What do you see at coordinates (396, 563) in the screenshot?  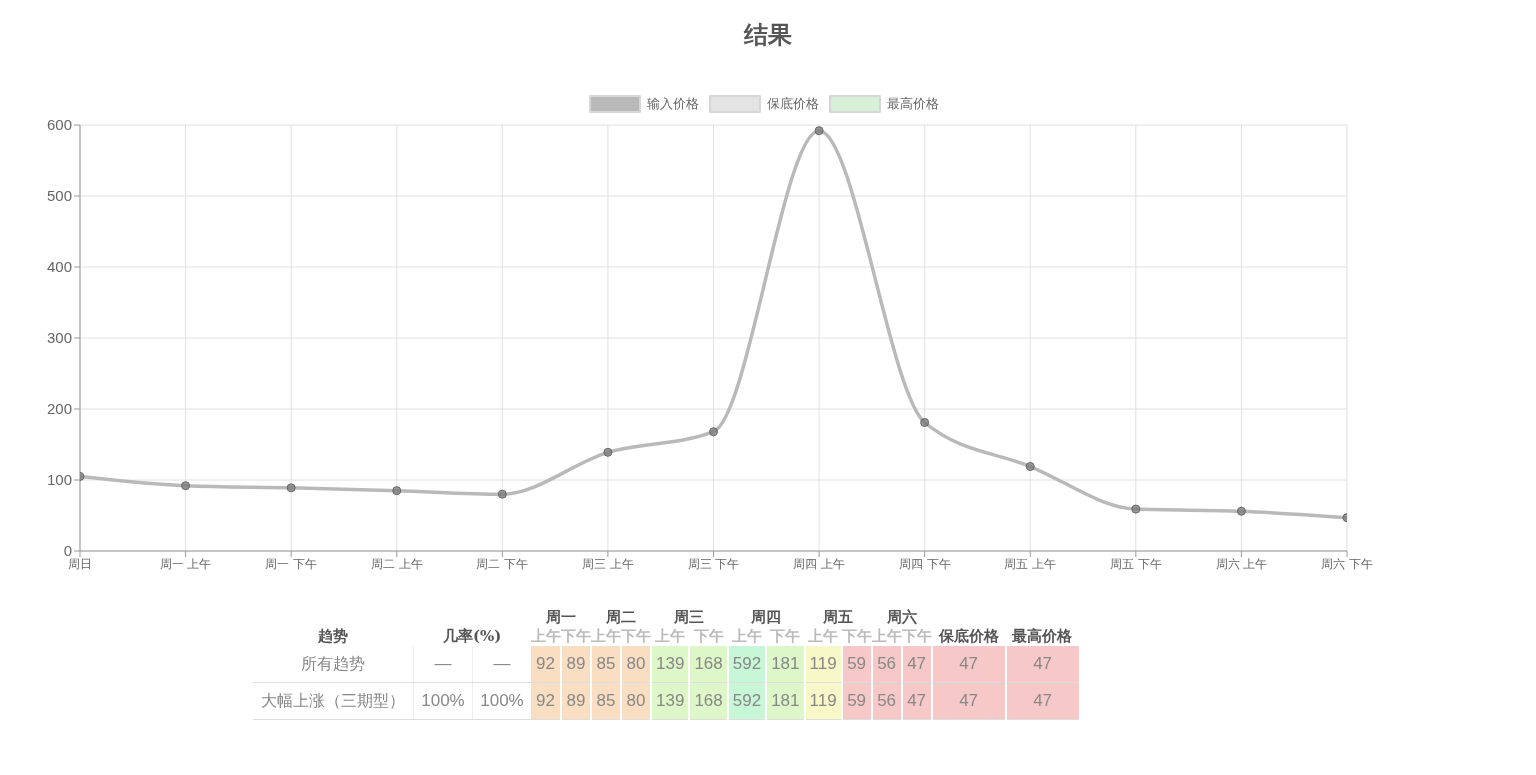 I see `x-tick-label: 周二 上午` at bounding box center [396, 563].